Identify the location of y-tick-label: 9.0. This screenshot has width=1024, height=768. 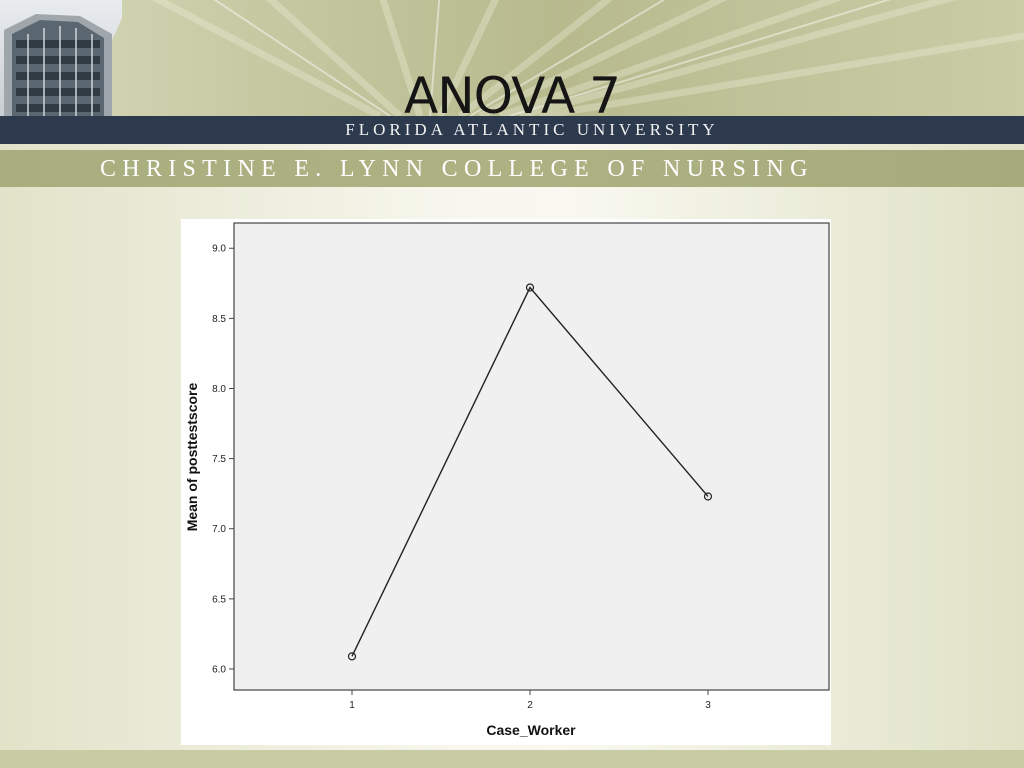
(219, 249).